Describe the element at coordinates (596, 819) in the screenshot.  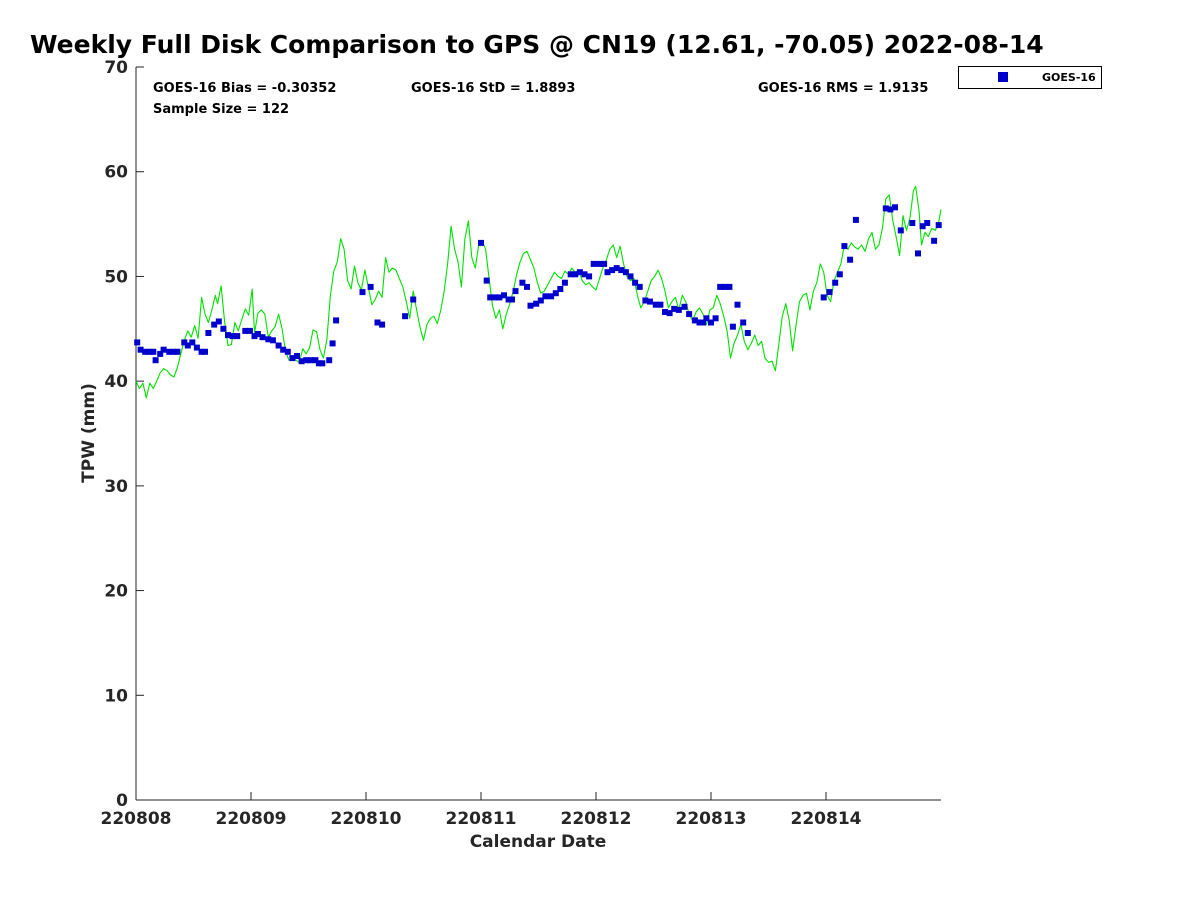
I see `x-tick-label: 220812` at that location.